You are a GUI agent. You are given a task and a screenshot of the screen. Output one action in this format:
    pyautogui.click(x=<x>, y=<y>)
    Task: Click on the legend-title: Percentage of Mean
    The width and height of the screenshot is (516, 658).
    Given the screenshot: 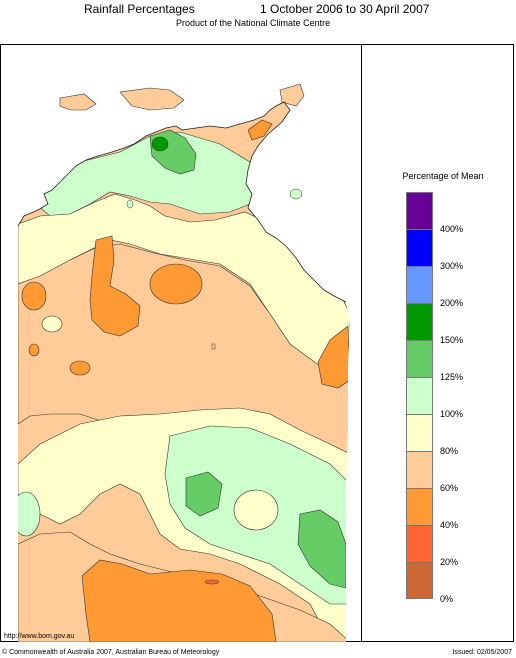 What is the action you would take?
    pyautogui.click(x=443, y=176)
    